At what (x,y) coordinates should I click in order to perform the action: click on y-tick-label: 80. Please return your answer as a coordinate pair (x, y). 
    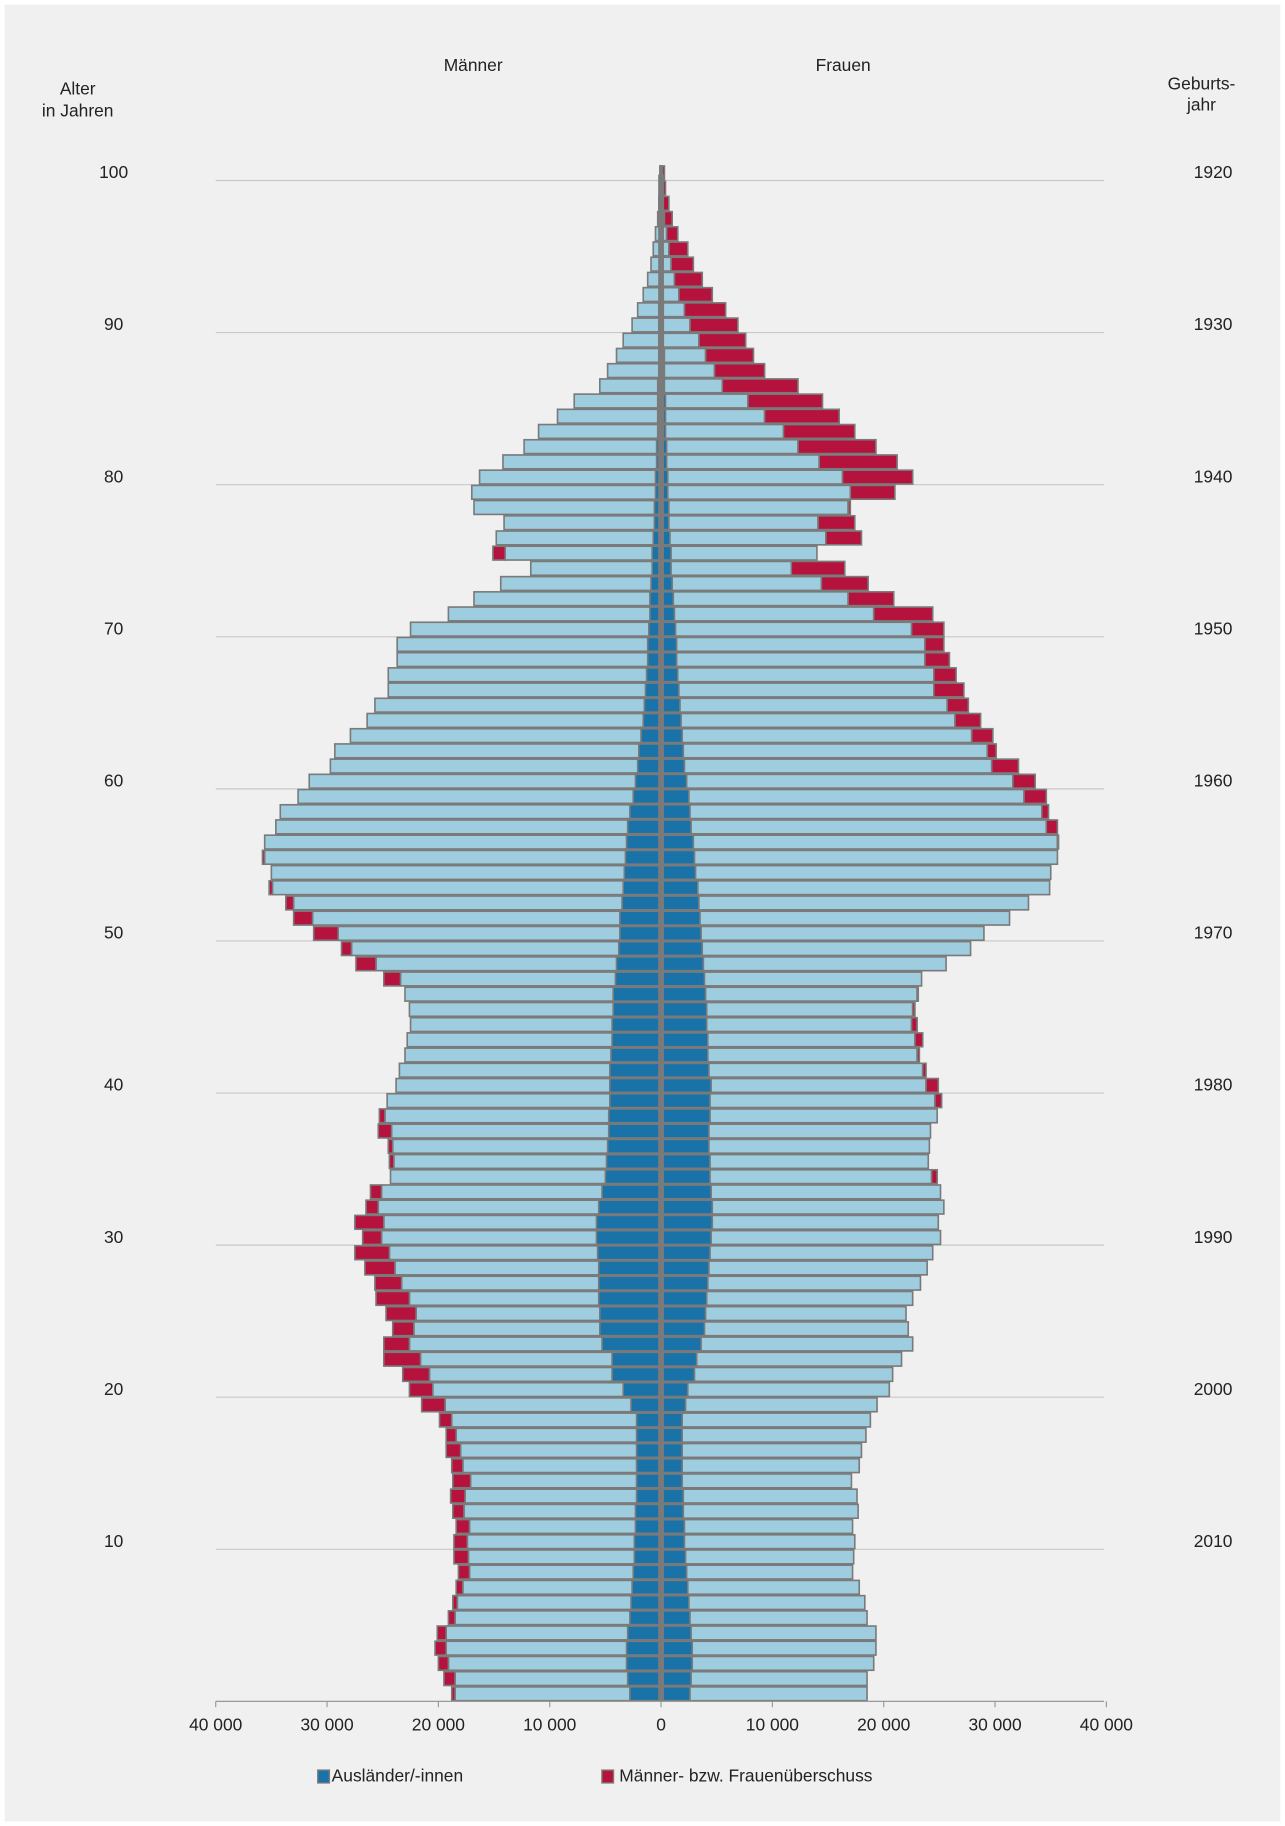
    Looking at the image, I should click on (114, 476).